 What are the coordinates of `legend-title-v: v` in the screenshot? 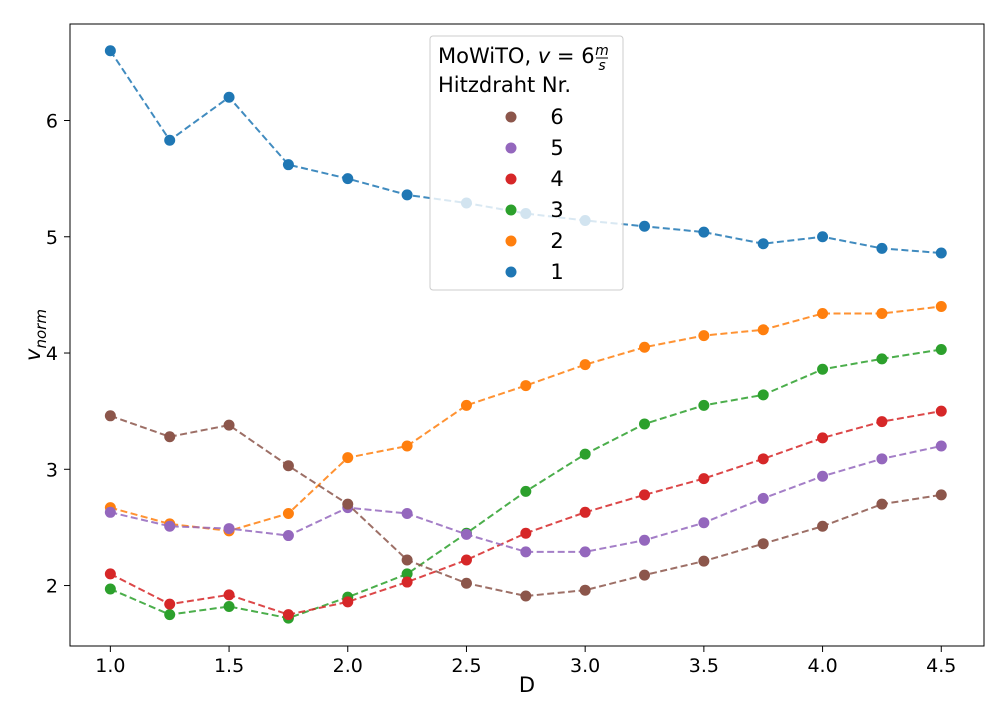 It's located at (544, 56).